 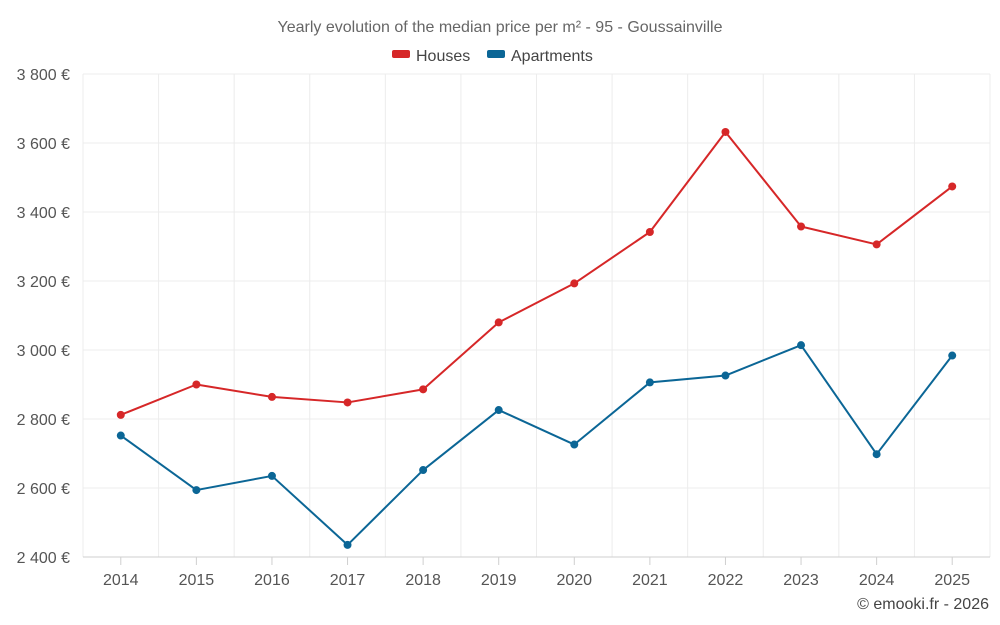 What do you see at coordinates (952, 580) in the screenshot?
I see `x-tick-label: 2025` at bounding box center [952, 580].